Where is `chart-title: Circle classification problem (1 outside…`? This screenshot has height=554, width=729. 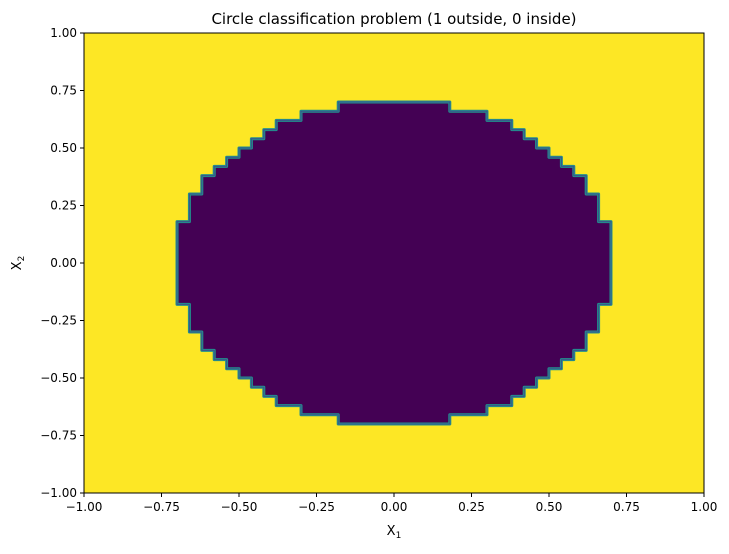 chart-title: Circle classification problem (1 outside… is located at coordinates (393, 19).